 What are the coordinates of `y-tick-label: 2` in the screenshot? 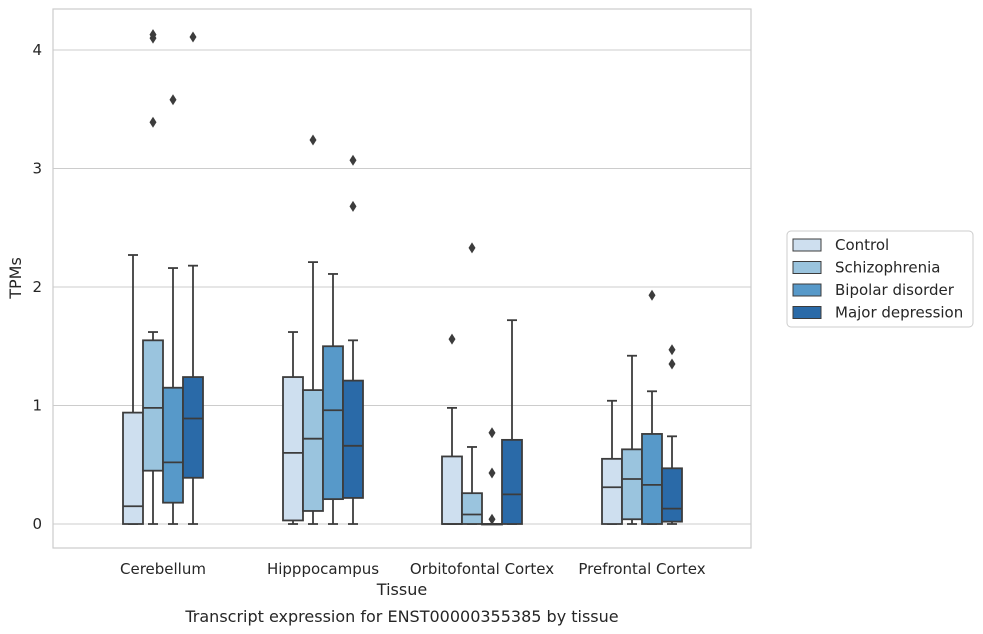 It's located at (37, 287).